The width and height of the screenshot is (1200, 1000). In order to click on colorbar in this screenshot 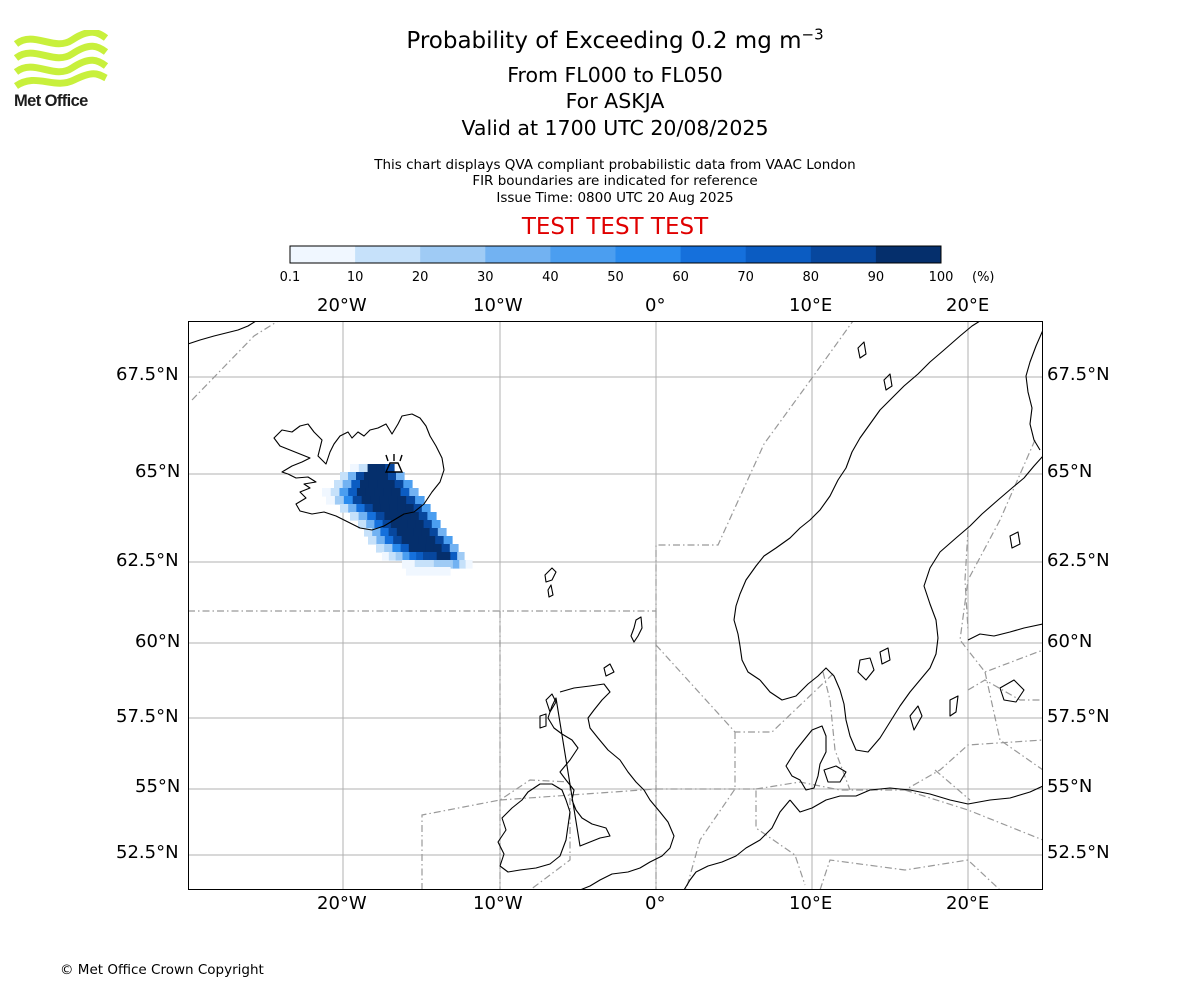, I will do `click(615, 254)`.